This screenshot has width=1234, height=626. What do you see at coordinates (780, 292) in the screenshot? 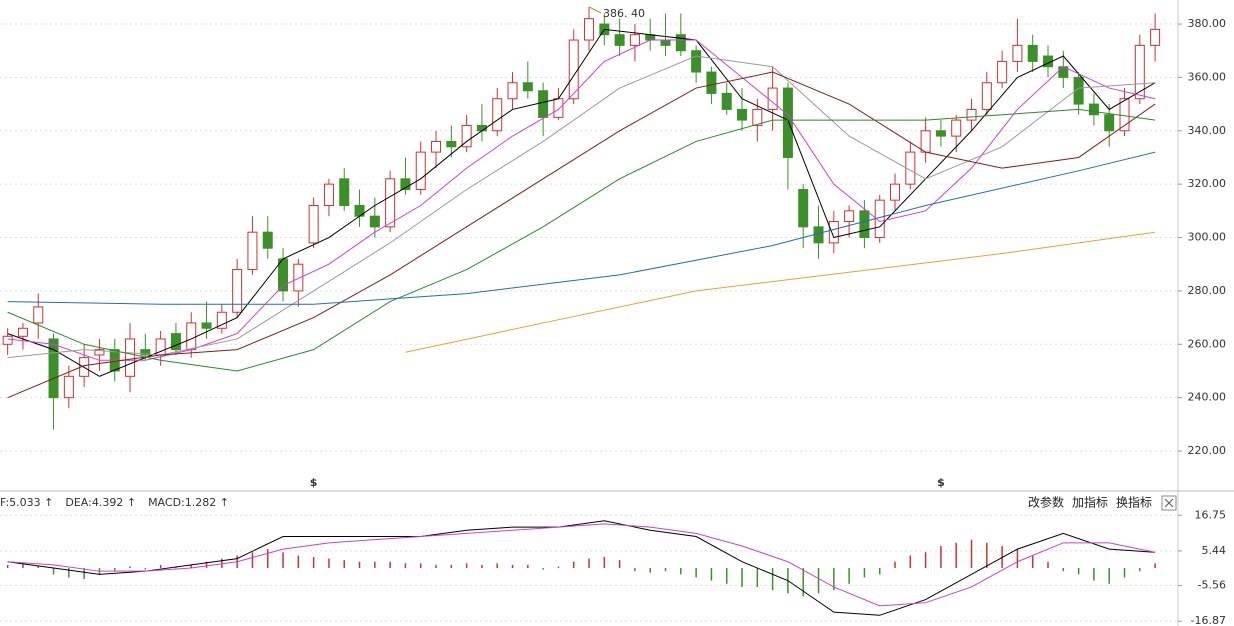
I see `moving-average` at bounding box center [780, 292].